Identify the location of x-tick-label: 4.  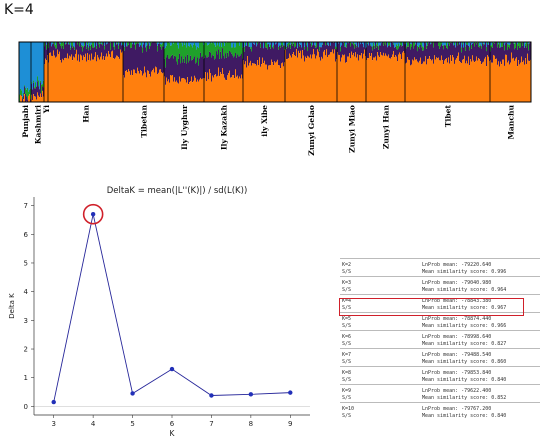
(93, 424).